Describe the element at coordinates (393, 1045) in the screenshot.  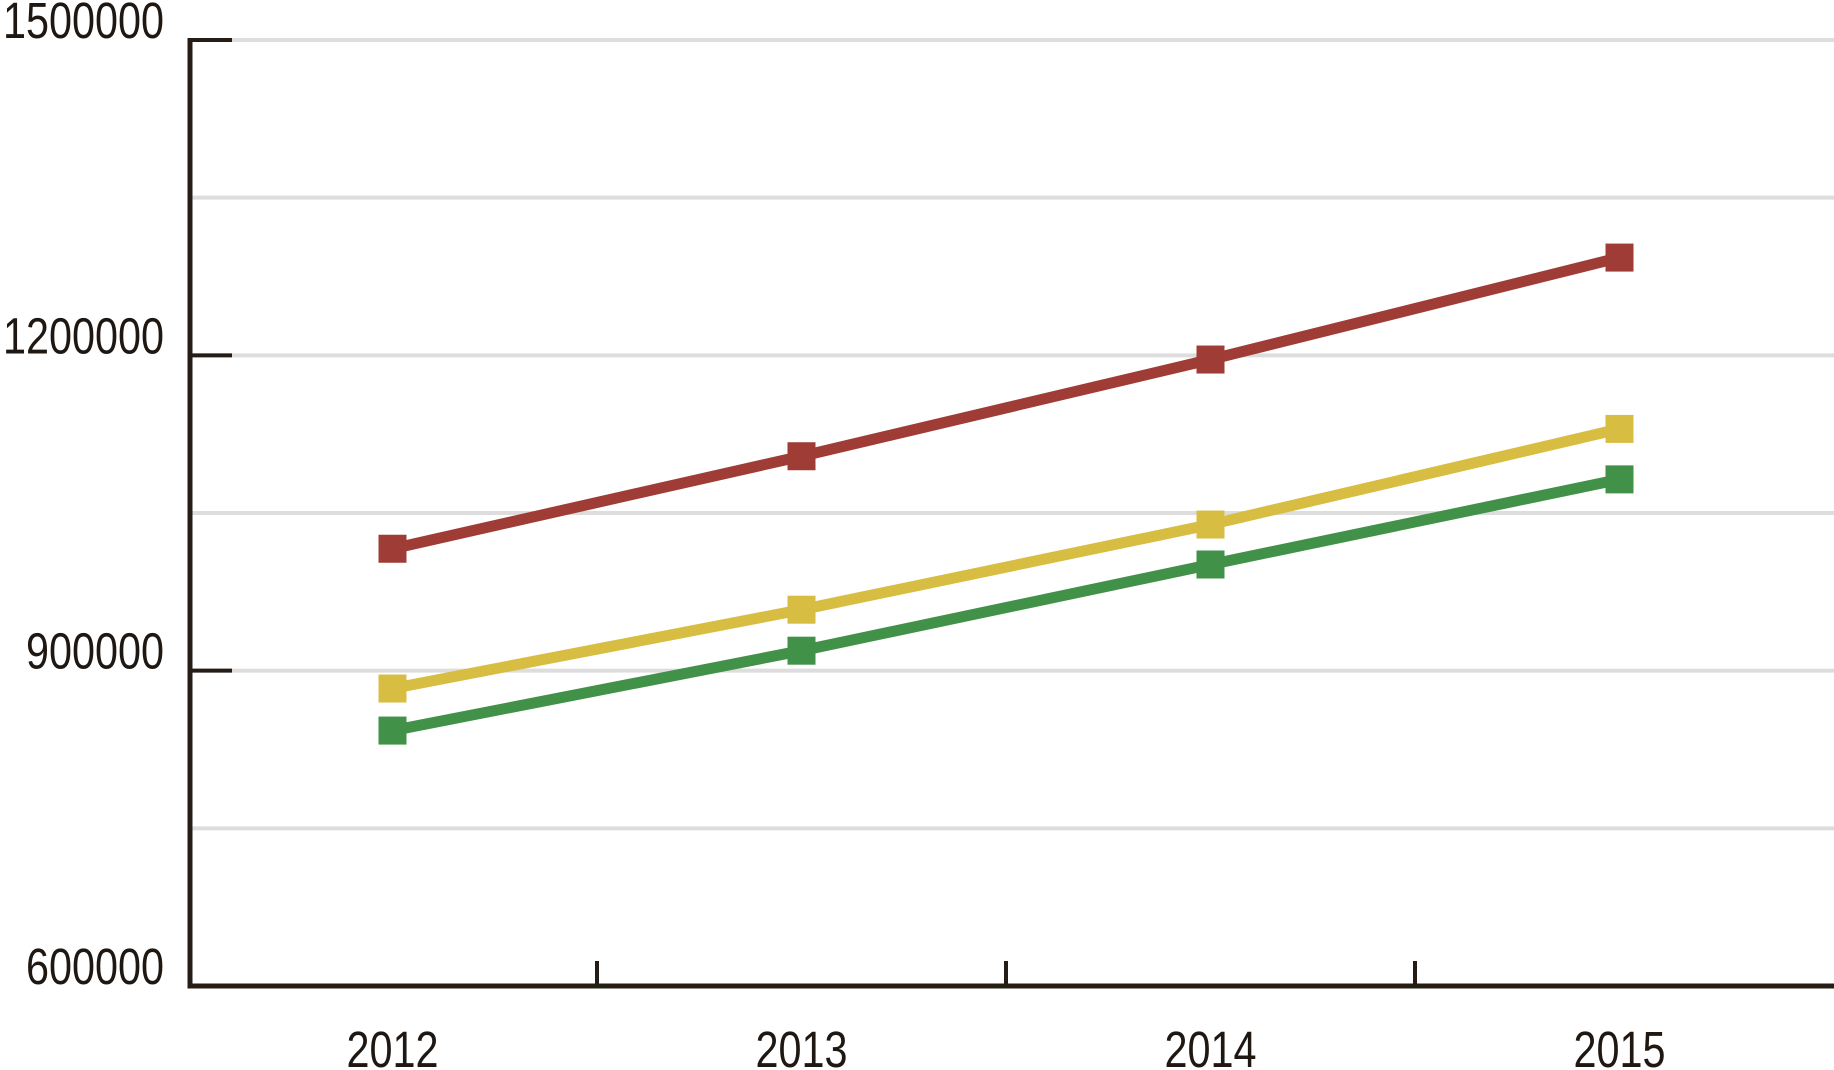
I see `x-axis-label: 2012` at that location.